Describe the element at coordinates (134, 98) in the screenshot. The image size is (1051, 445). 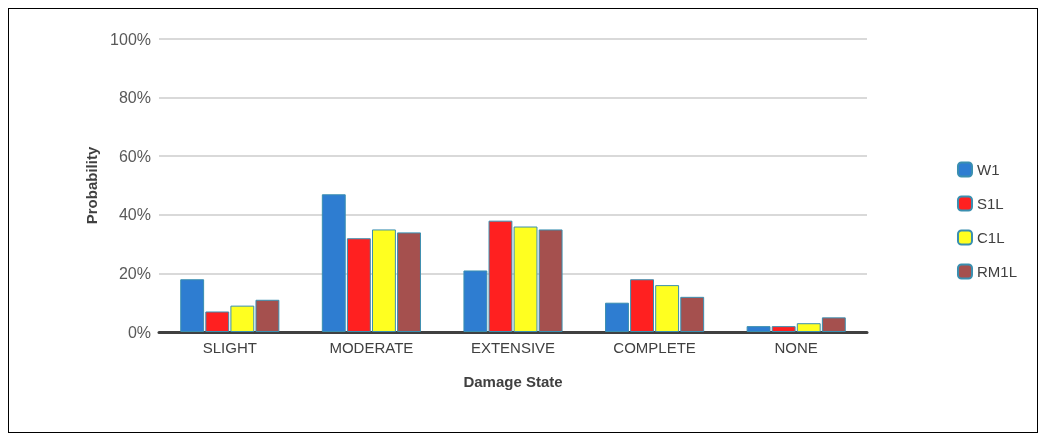
I see `y-tick-label: 80%` at that location.